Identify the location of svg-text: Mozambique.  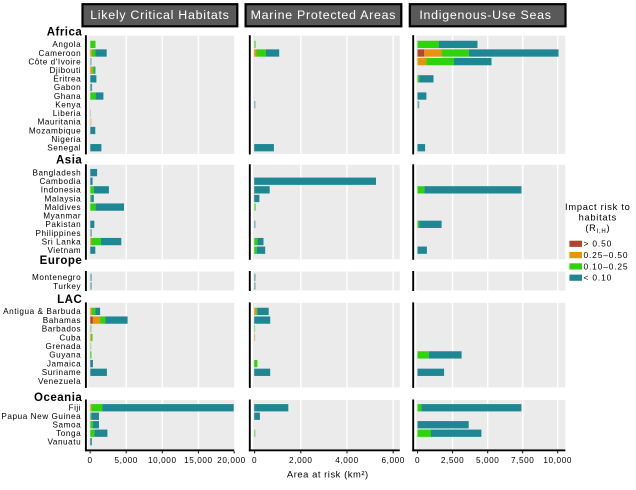
(55, 130).